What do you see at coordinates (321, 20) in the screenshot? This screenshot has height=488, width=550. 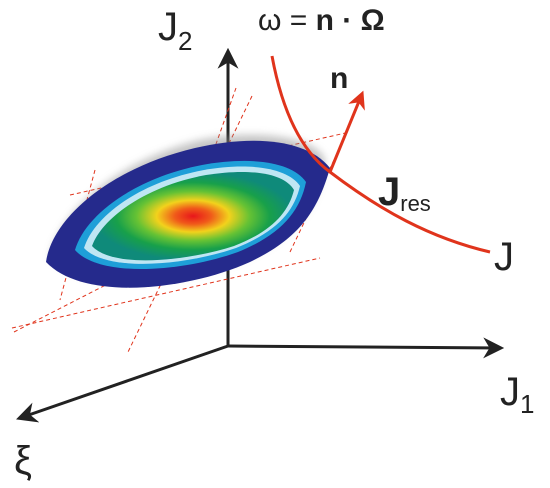 I see `frequency-equation: ω = n · Ω` at bounding box center [321, 20].